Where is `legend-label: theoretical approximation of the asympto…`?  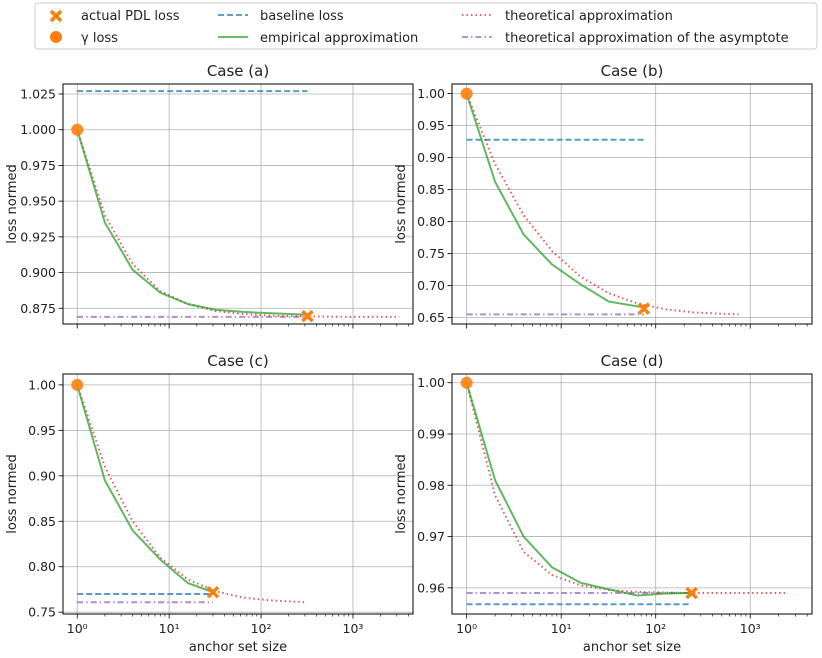
legend-label: theoretical approximation of the asympto… is located at coordinates (647, 38).